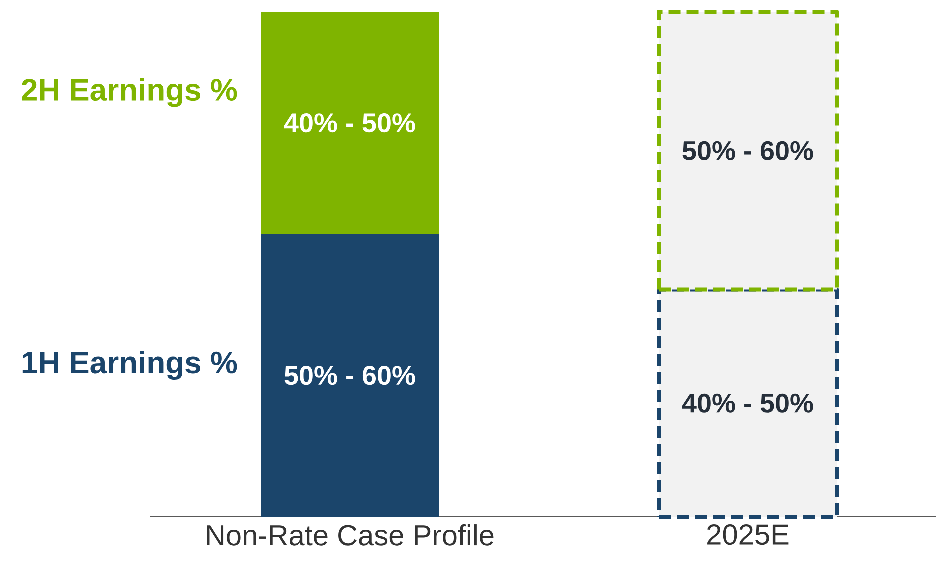  What do you see at coordinates (350, 535) in the screenshot?
I see `x-tick-label: Non-Rate Case Profile` at bounding box center [350, 535].